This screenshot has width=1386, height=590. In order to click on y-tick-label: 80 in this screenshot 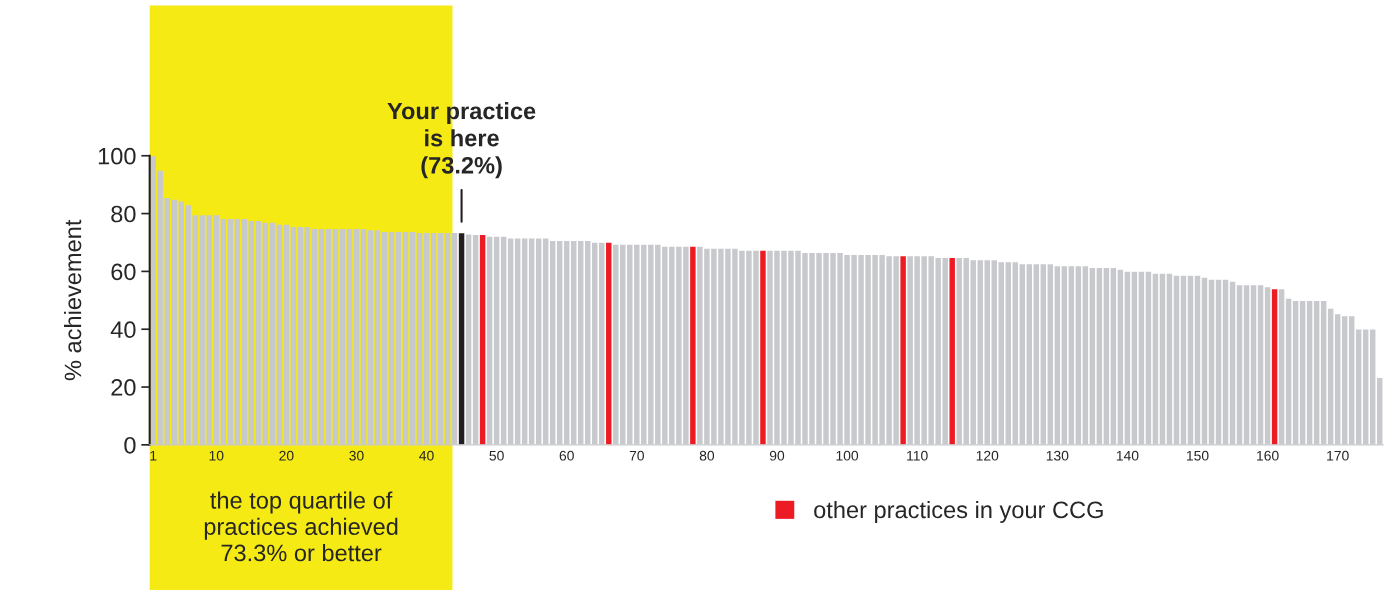, I will do `click(123, 214)`.